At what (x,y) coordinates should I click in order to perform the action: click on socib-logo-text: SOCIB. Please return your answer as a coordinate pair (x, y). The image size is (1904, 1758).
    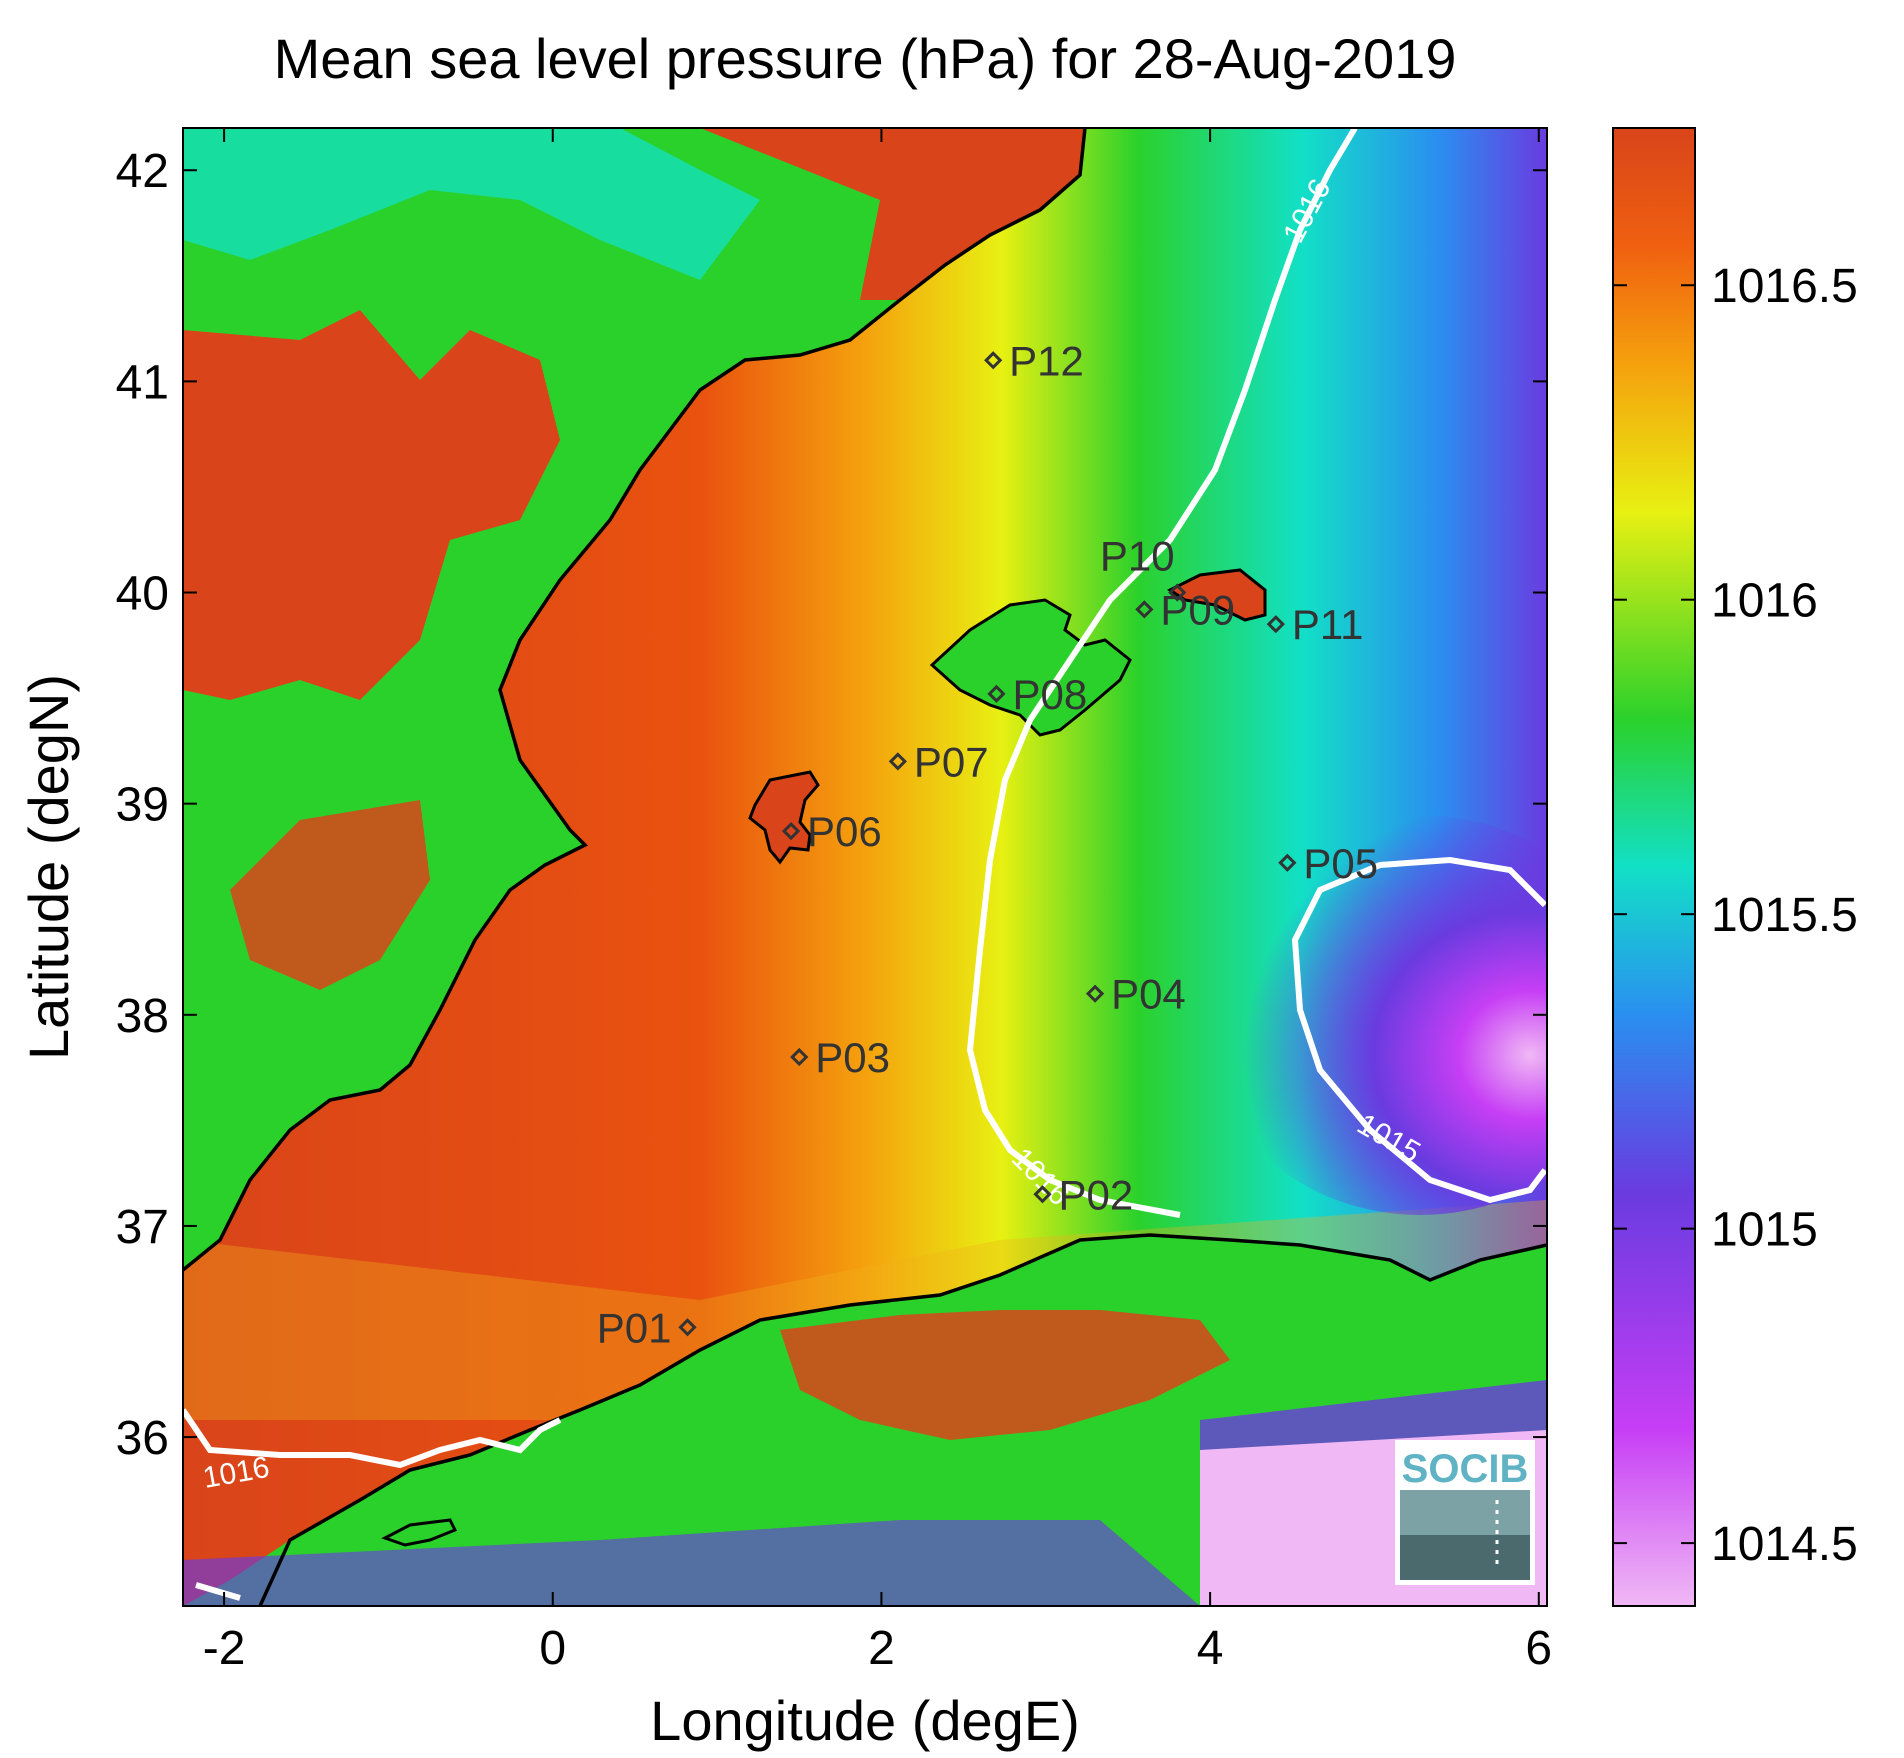
    Looking at the image, I should click on (1465, 1469).